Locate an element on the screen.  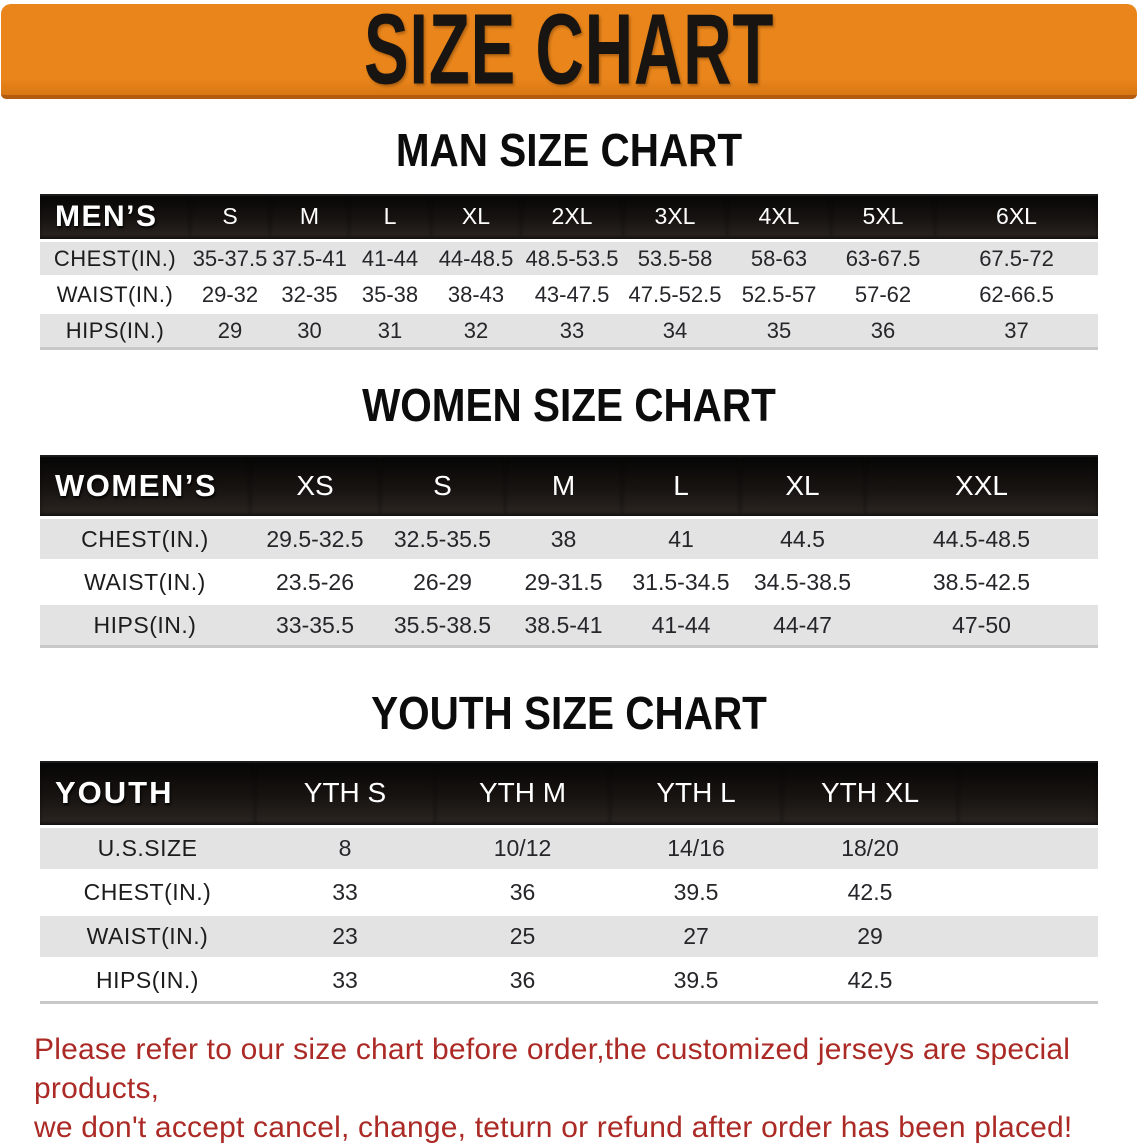
value-cell: 35-37.5 is located at coordinates (230, 258).